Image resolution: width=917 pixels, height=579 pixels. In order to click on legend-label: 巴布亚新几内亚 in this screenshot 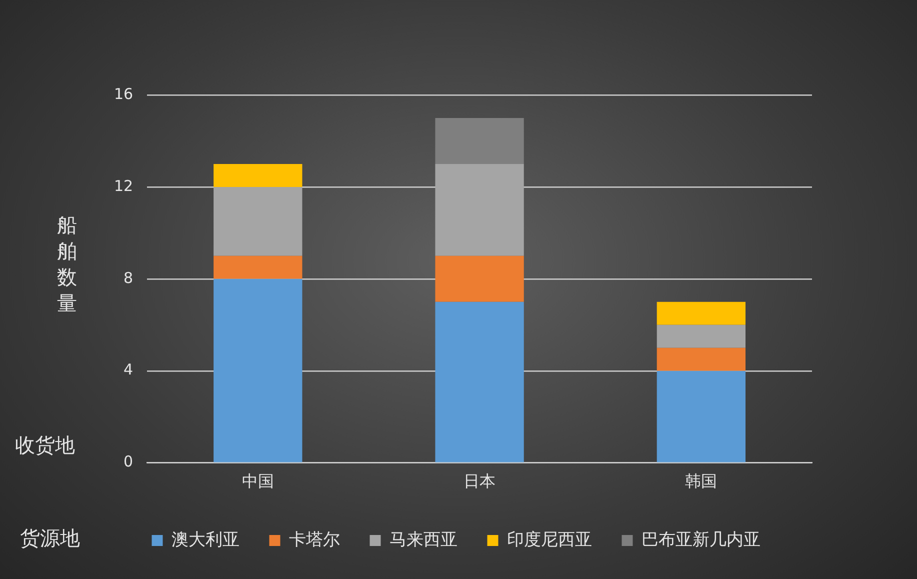, I will do `click(700, 540)`.